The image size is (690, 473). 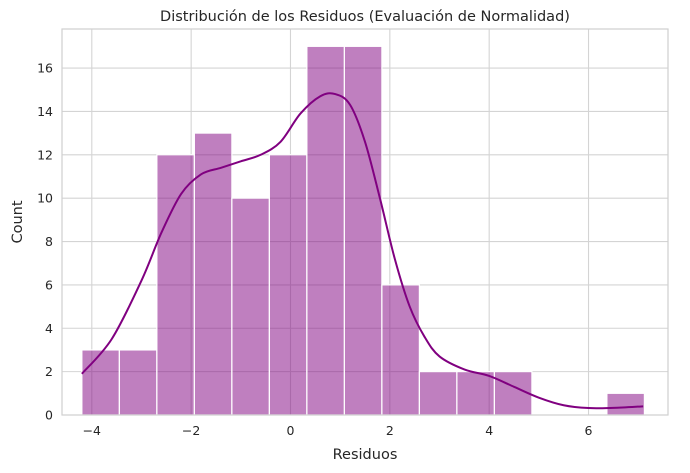 I want to click on x-tick-label: 6, so click(x=589, y=430).